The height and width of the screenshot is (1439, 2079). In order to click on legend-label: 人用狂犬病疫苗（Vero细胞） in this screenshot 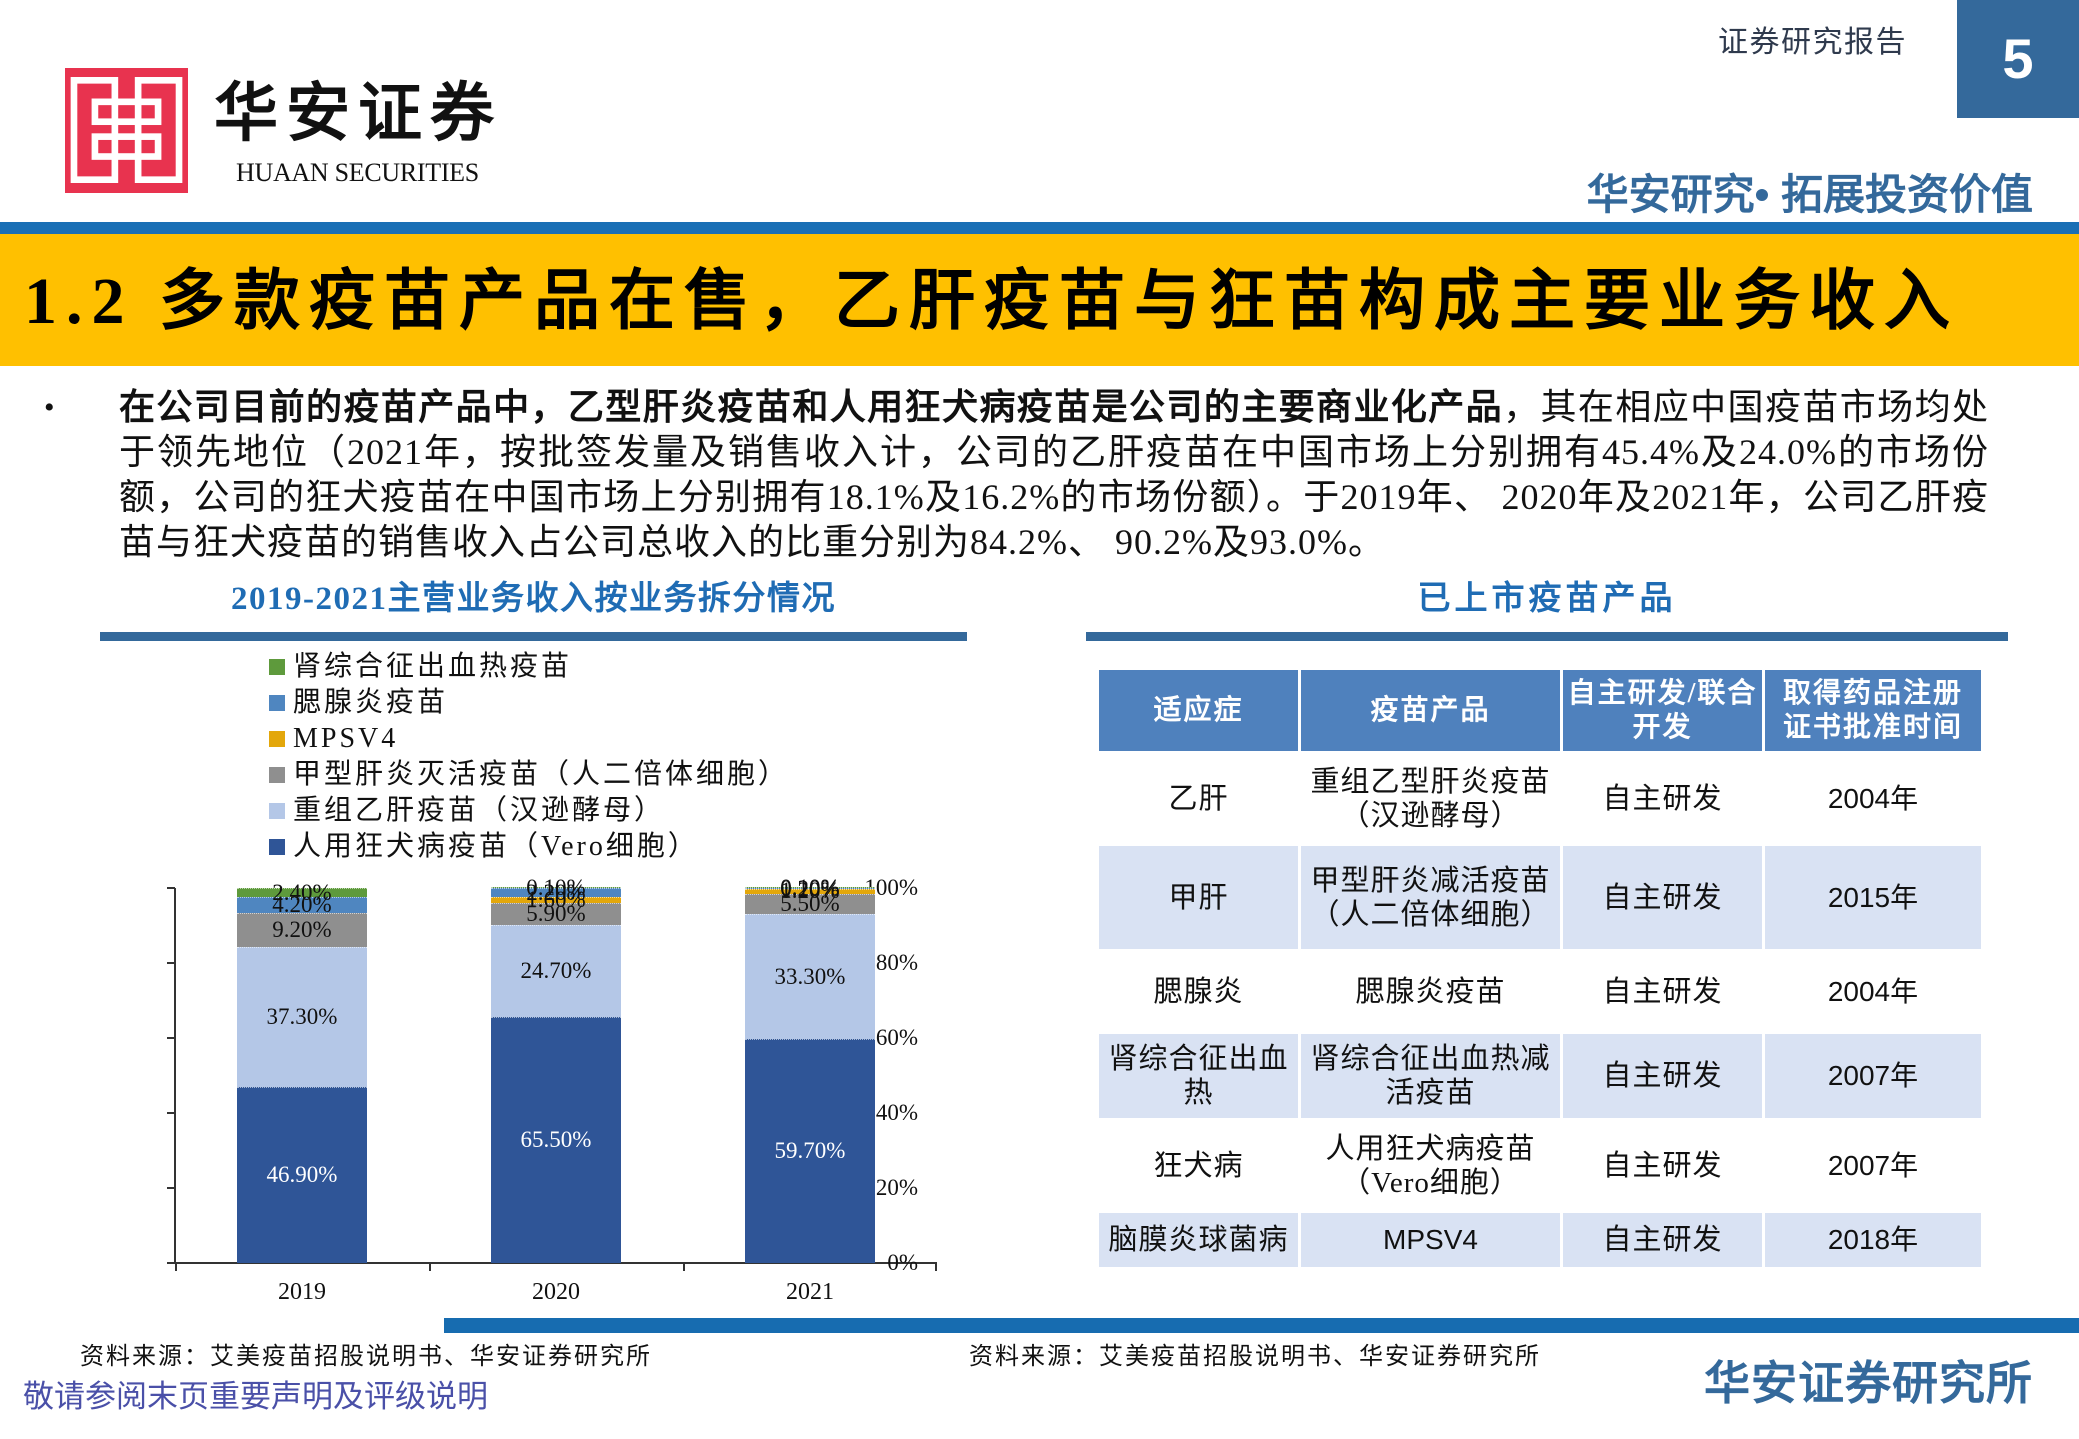, I will do `click(496, 846)`.